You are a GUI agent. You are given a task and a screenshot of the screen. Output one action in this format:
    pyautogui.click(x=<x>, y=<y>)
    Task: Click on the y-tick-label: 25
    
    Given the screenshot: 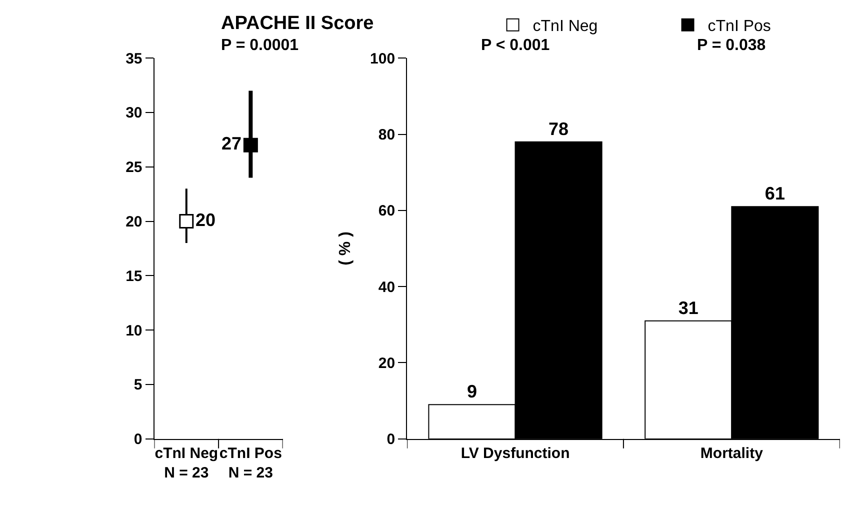 What is the action you would take?
    pyautogui.click(x=134, y=167)
    